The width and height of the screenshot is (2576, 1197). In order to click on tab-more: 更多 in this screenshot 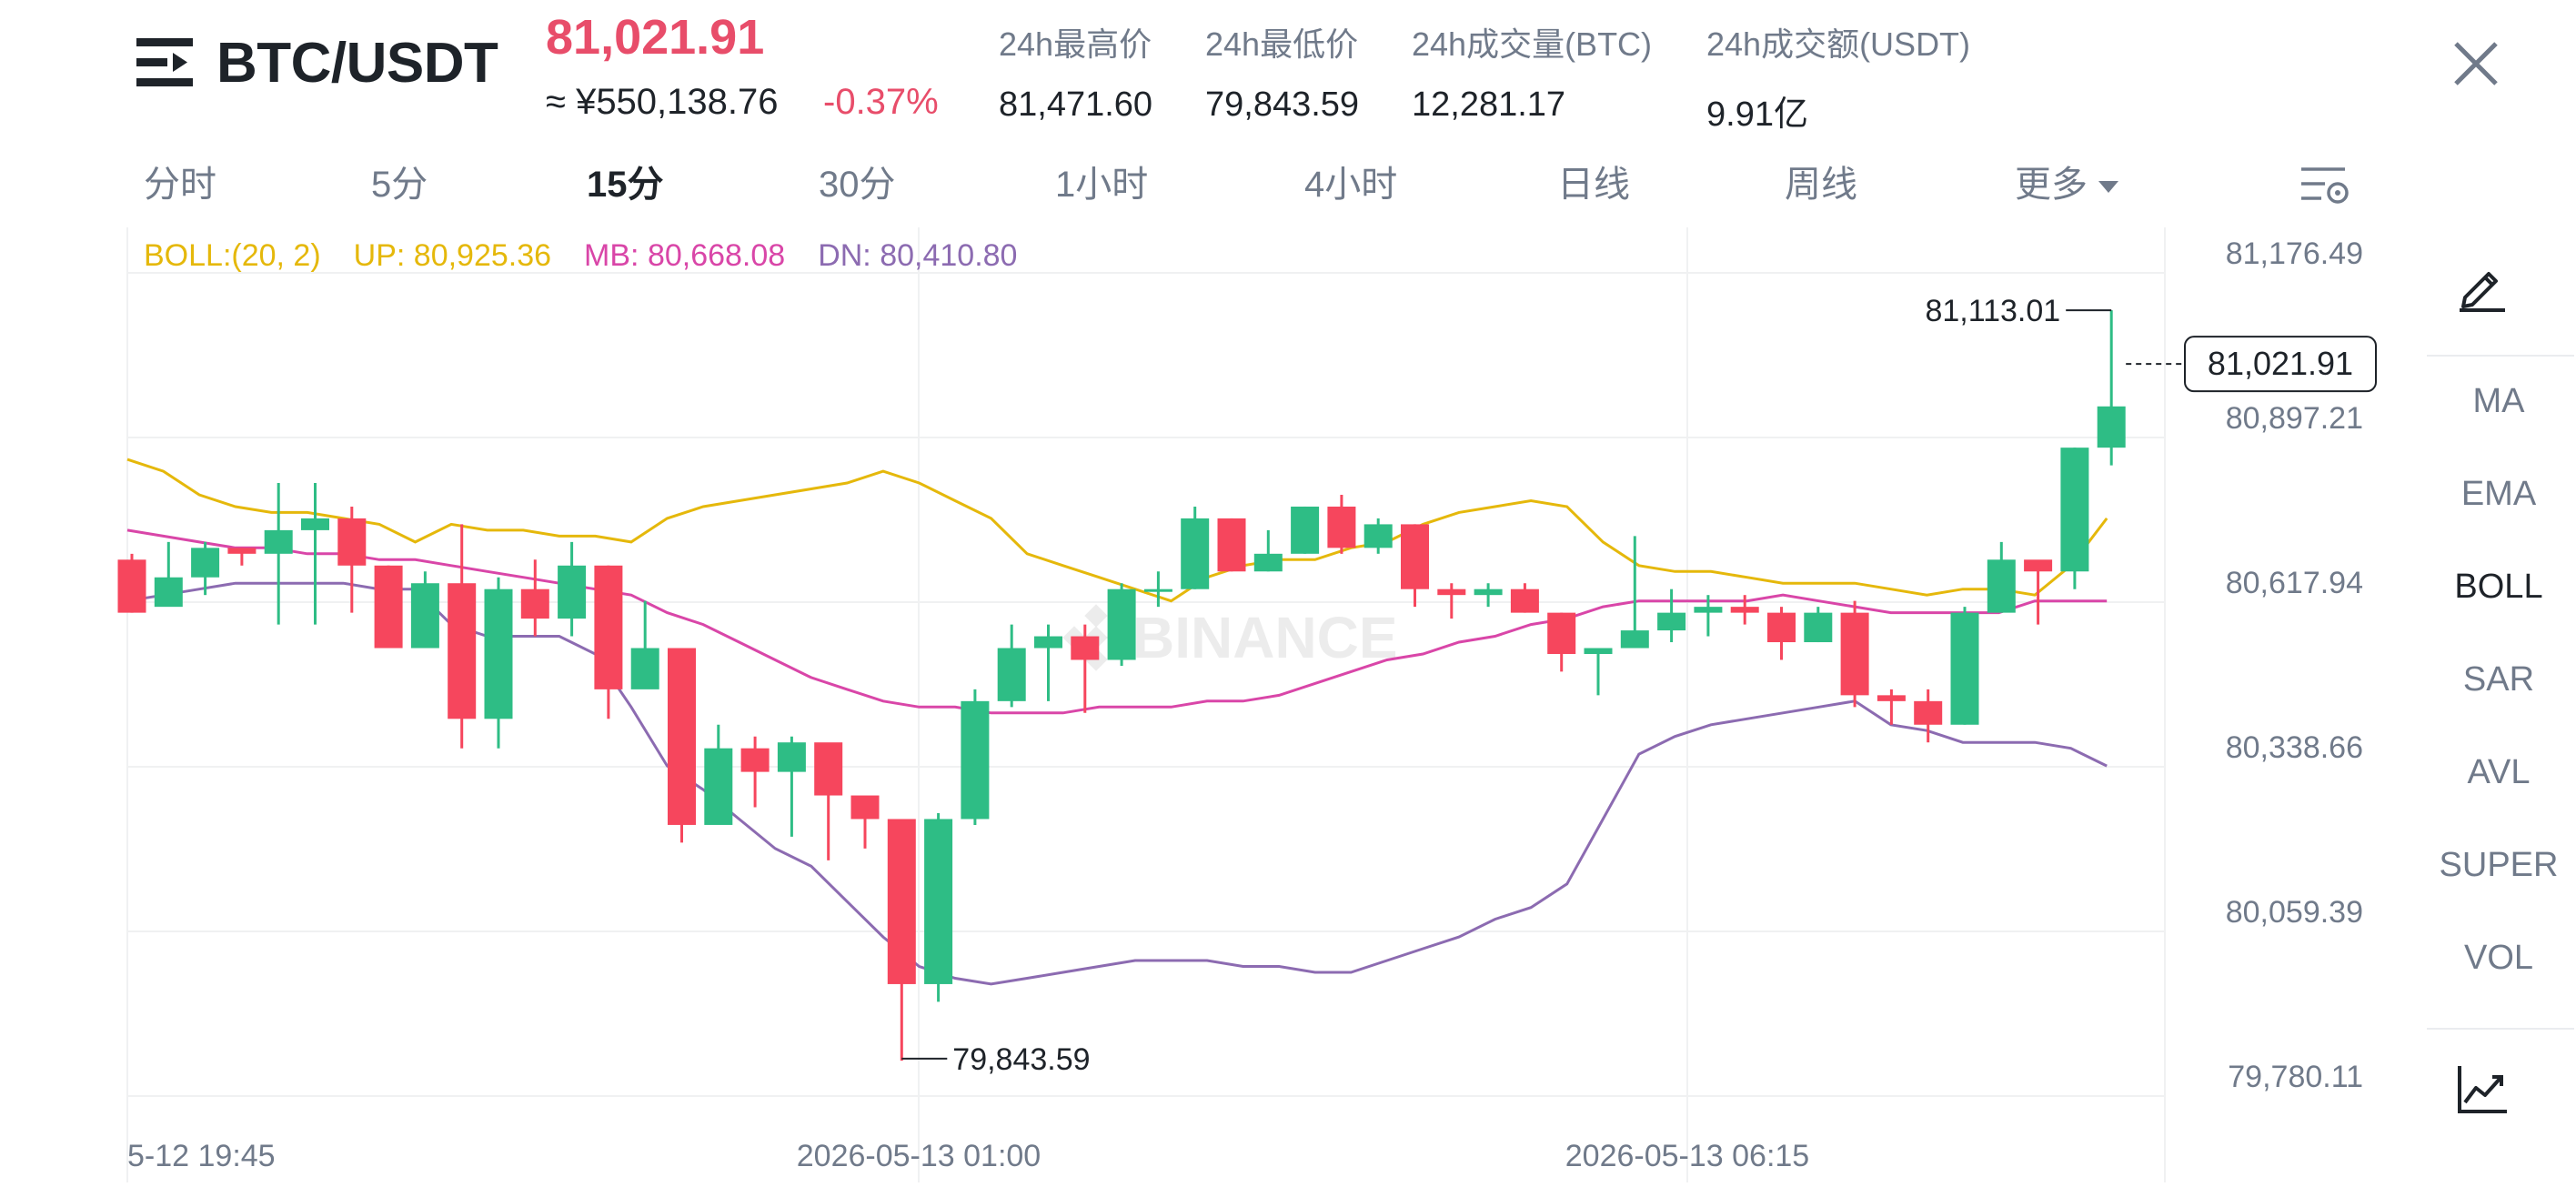, I will do `click(2066, 181)`.